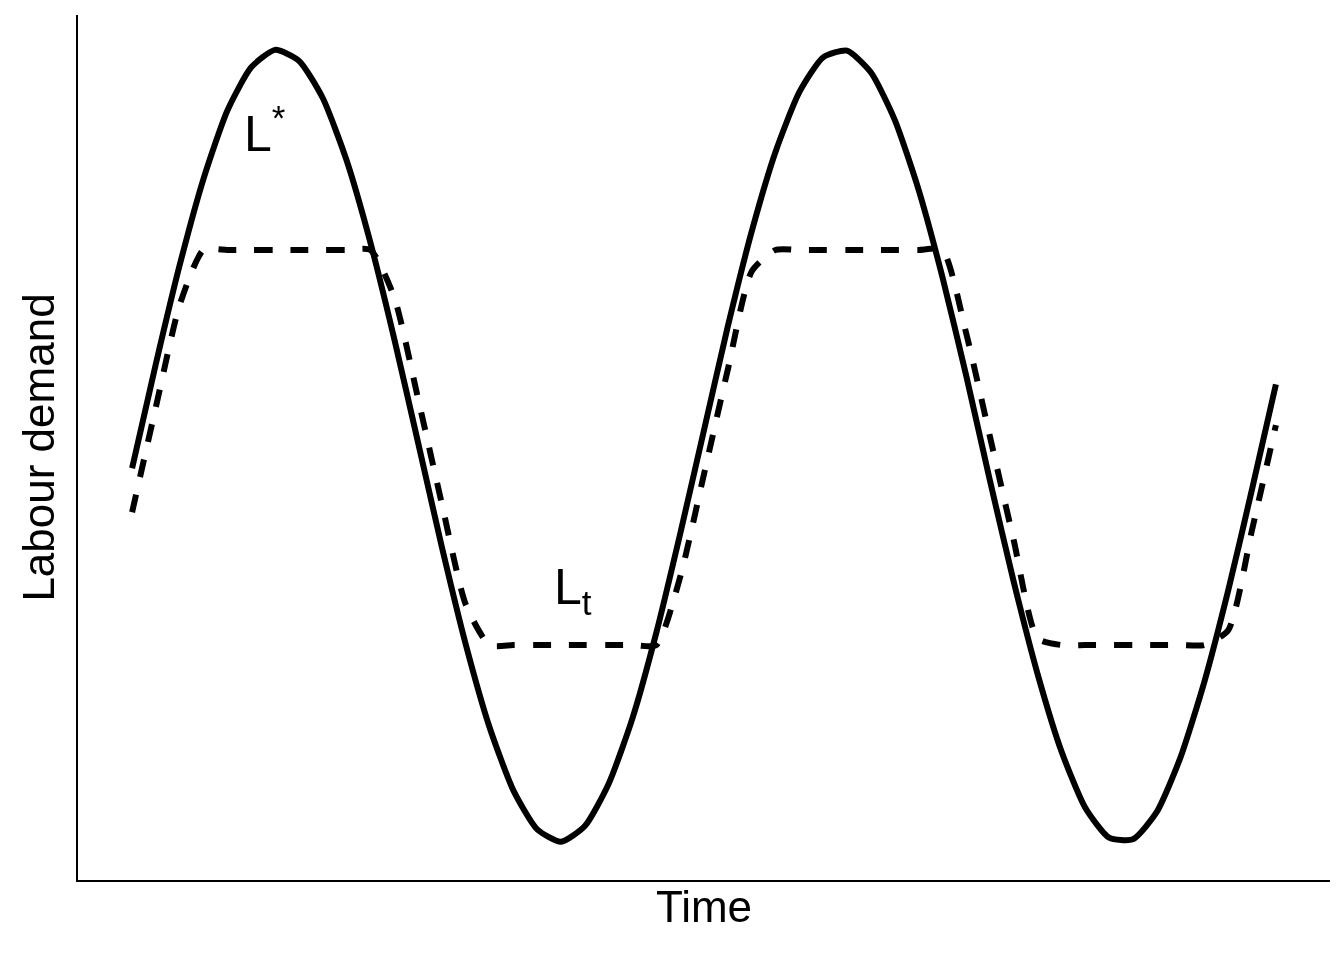  What do you see at coordinates (573, 590) in the screenshot?
I see `series-label: L$_{t}$` at bounding box center [573, 590].